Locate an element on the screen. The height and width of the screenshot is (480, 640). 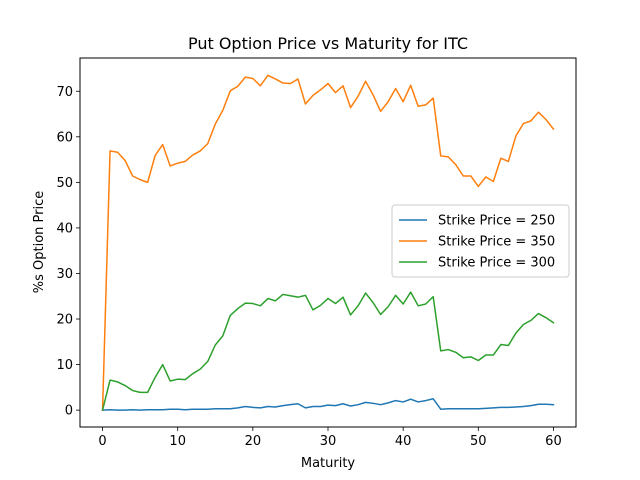
chart-title: Put Option Price vs Maturity for ITC is located at coordinates (328, 43).